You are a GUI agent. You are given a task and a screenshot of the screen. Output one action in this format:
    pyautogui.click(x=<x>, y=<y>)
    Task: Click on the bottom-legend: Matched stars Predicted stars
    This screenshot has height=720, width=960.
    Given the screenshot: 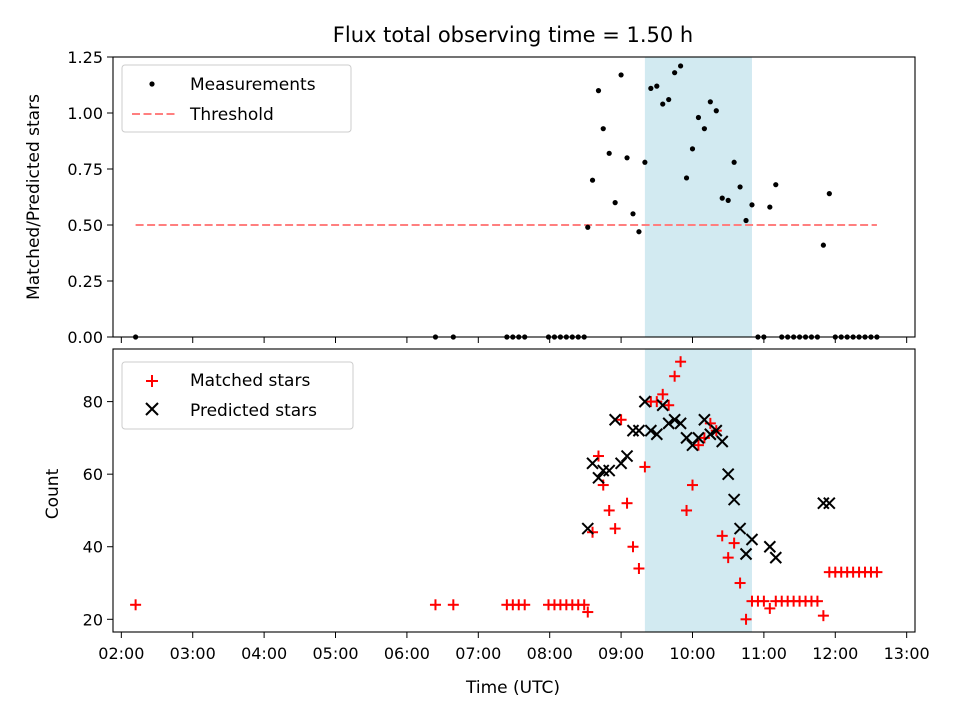 What is the action you would take?
    pyautogui.click(x=237, y=395)
    